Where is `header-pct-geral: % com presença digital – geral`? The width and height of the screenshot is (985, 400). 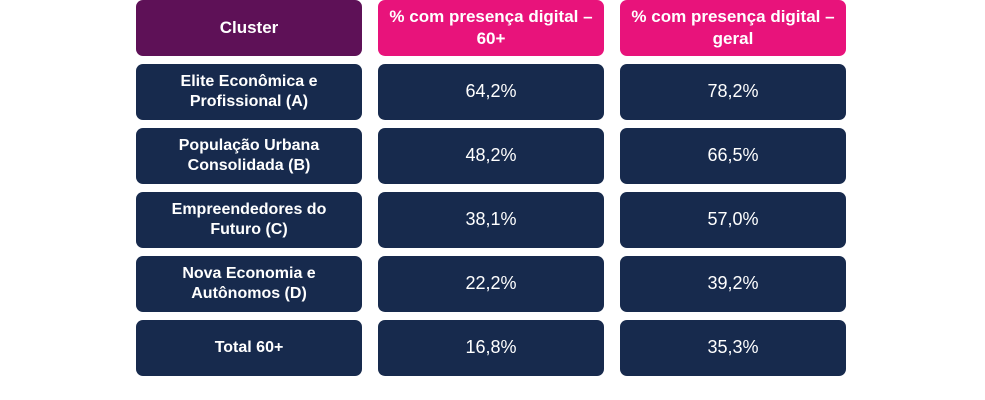
header-pct-geral: % com presença digital – geral is located at coordinates (733, 28).